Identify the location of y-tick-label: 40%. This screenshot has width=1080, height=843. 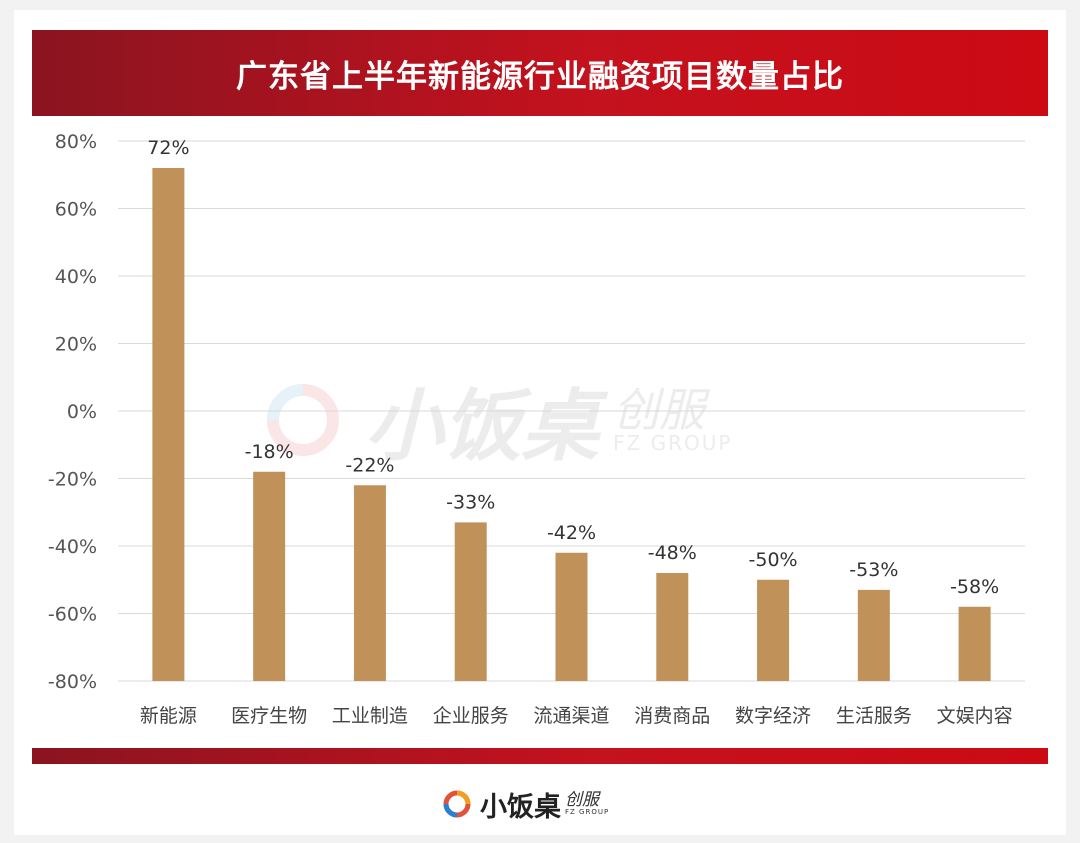
(76, 277).